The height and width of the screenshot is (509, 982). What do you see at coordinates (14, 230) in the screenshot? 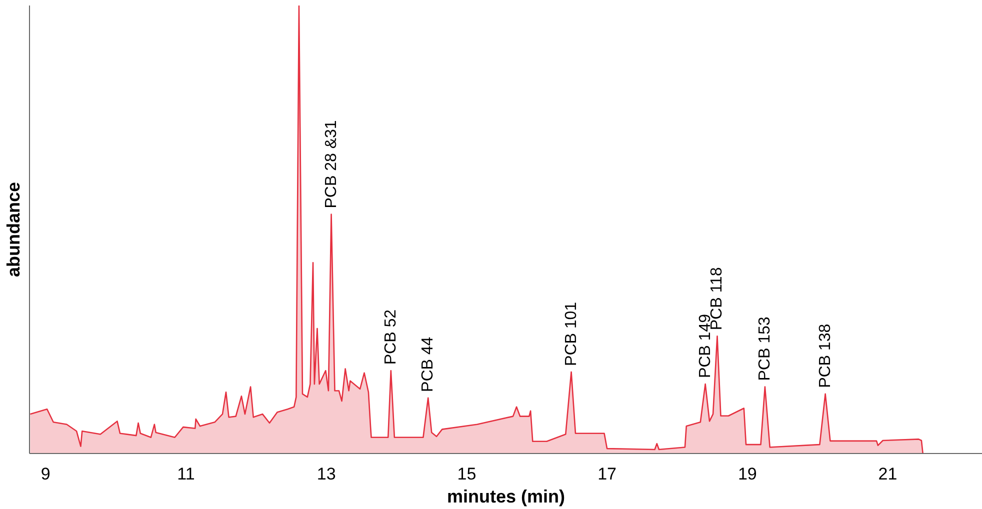
I see `y-axis-title: abundance` at bounding box center [14, 230].